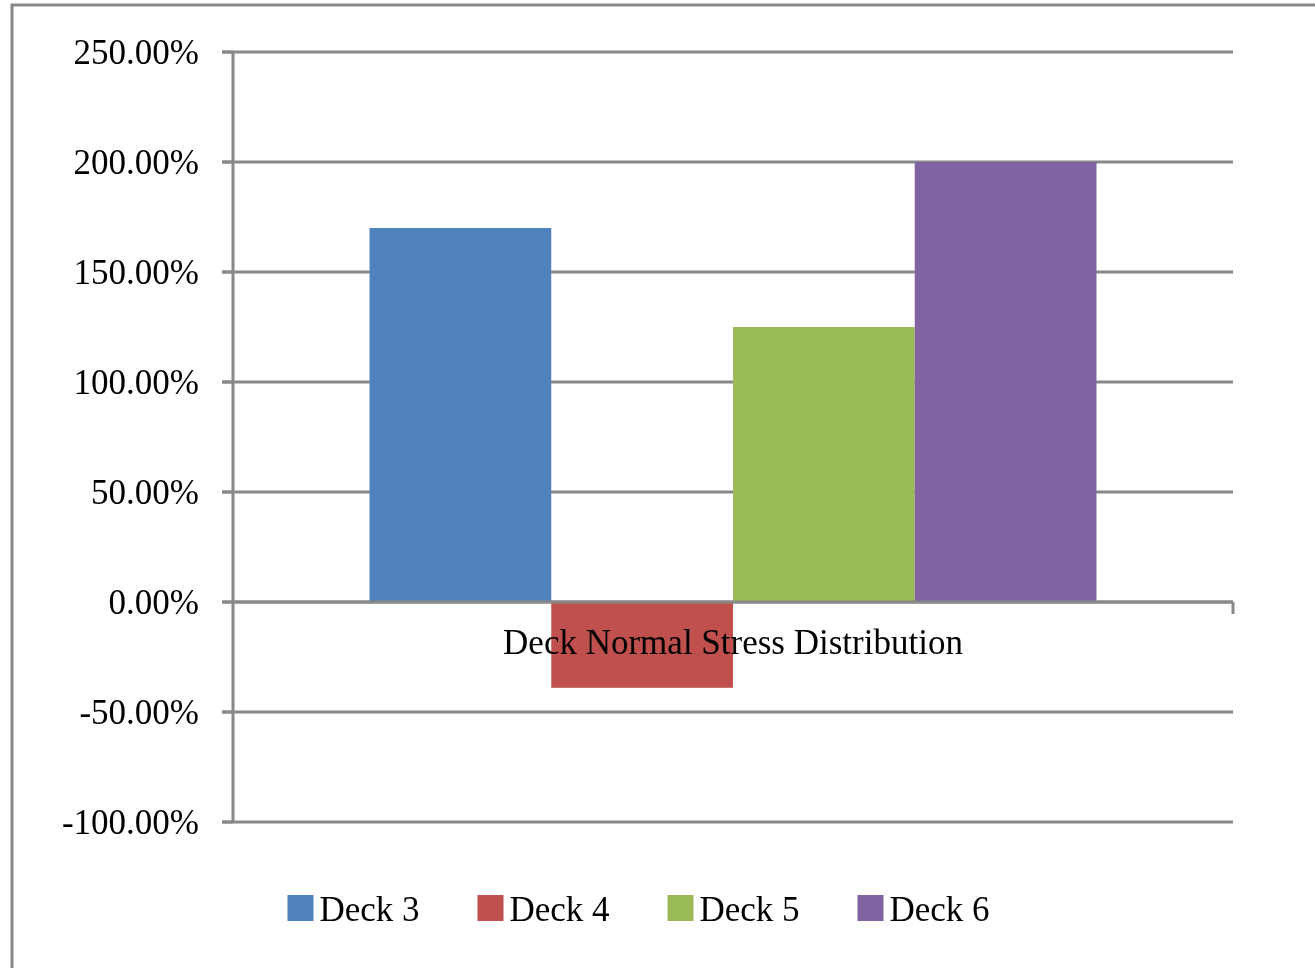 The height and width of the screenshot is (968, 1315). Describe the element at coordinates (136, 163) in the screenshot. I see `y-tick-label: 200.00%` at that location.